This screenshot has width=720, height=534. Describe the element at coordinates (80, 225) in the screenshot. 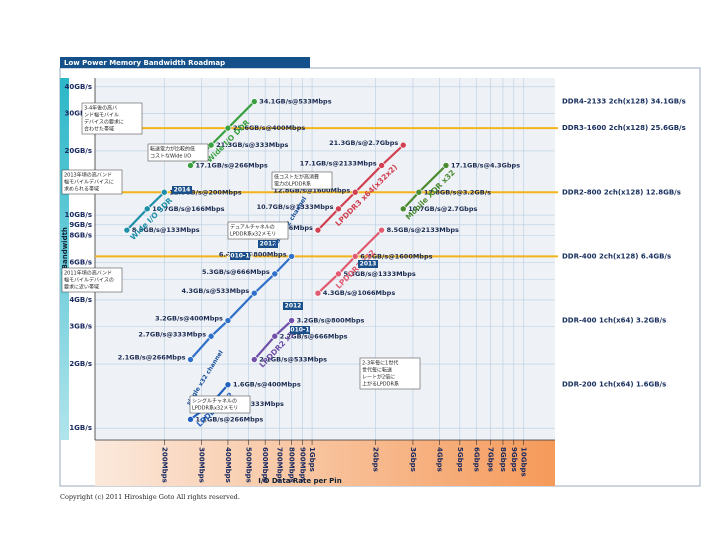

I see `y-tick-label: 9GB/s` at that location.